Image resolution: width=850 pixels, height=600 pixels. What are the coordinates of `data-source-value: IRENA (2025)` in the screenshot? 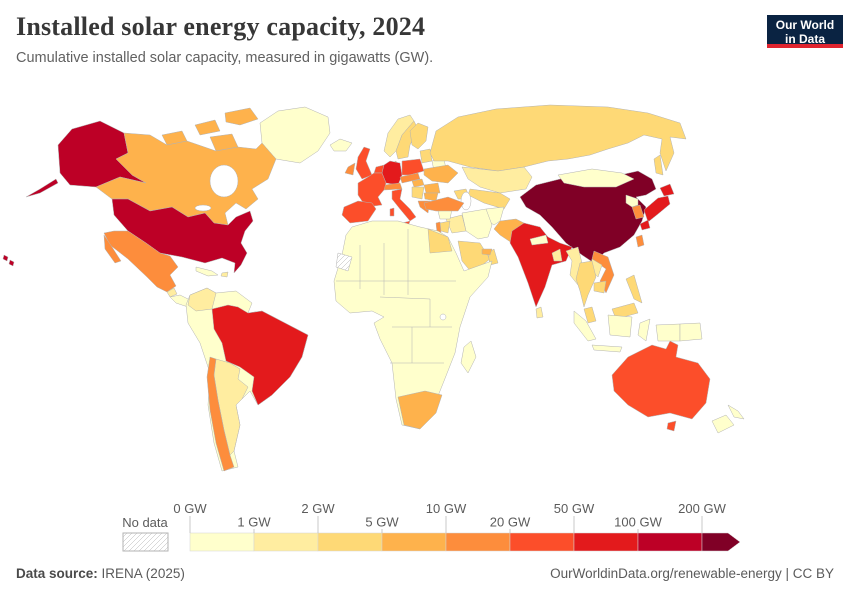 It's located at (143, 573).